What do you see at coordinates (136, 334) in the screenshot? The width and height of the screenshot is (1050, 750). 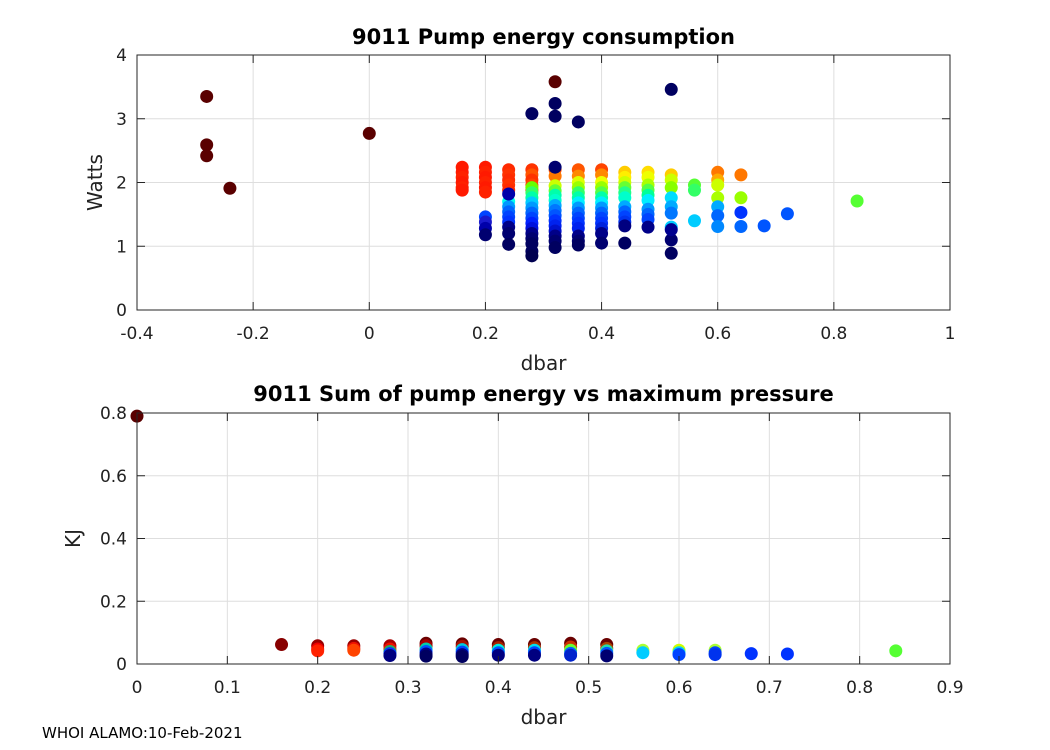 I see `x-tick-label: -0.4` at bounding box center [136, 334].